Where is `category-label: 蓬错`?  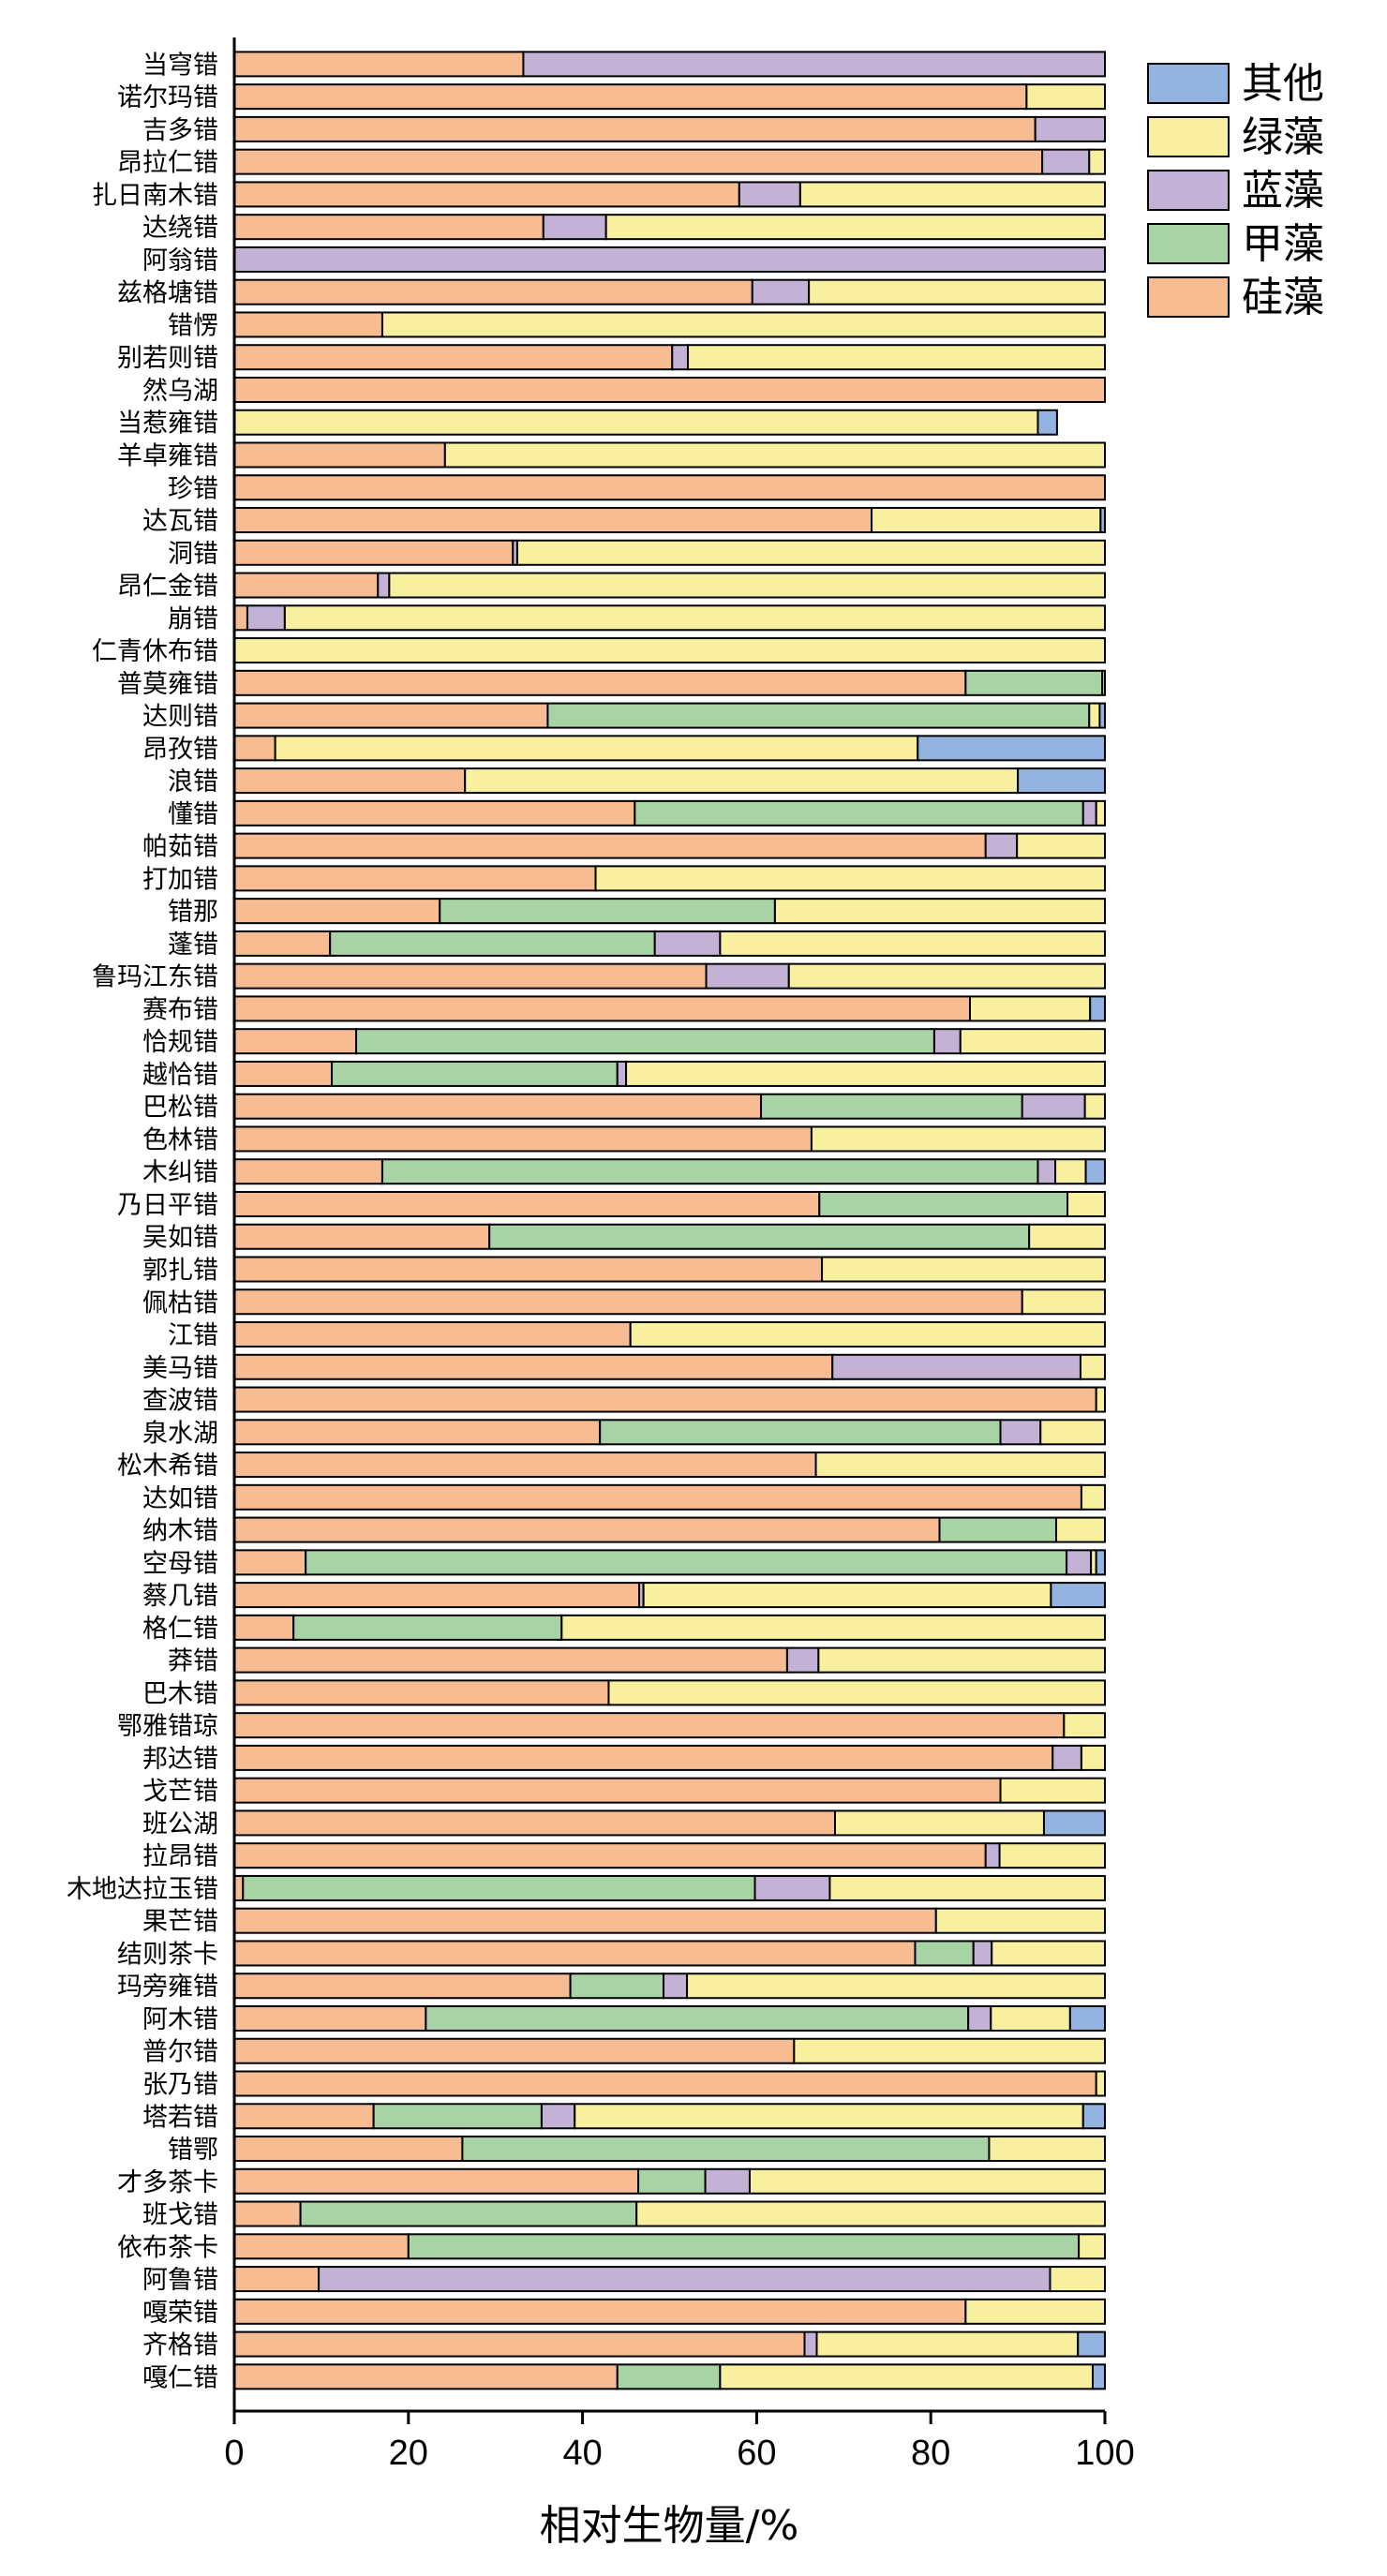
category-label: 蓬错 is located at coordinates (193, 945).